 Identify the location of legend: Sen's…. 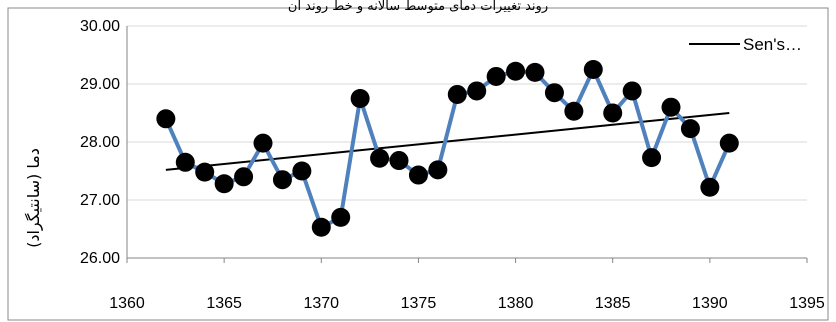
(745, 44).